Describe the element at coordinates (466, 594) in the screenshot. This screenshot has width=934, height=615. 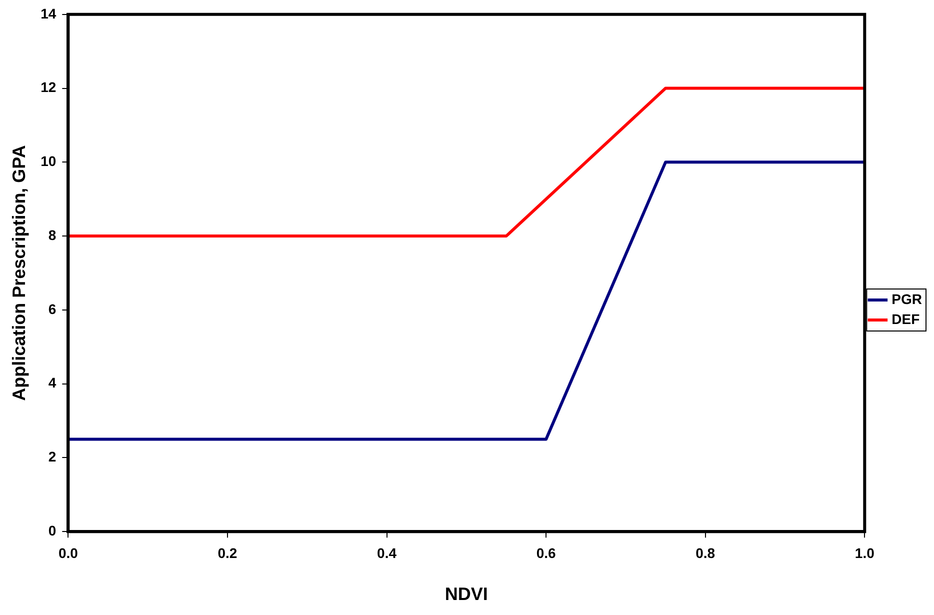
I see `x-axis-title: NDVI` at that location.